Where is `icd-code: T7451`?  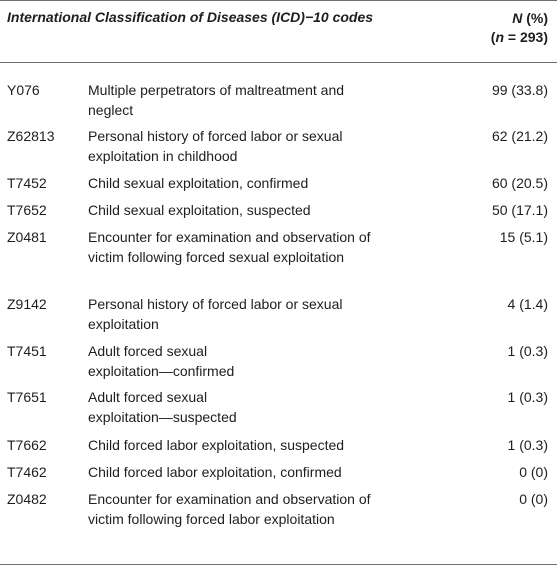 icd-code: T7451 is located at coordinates (27, 351).